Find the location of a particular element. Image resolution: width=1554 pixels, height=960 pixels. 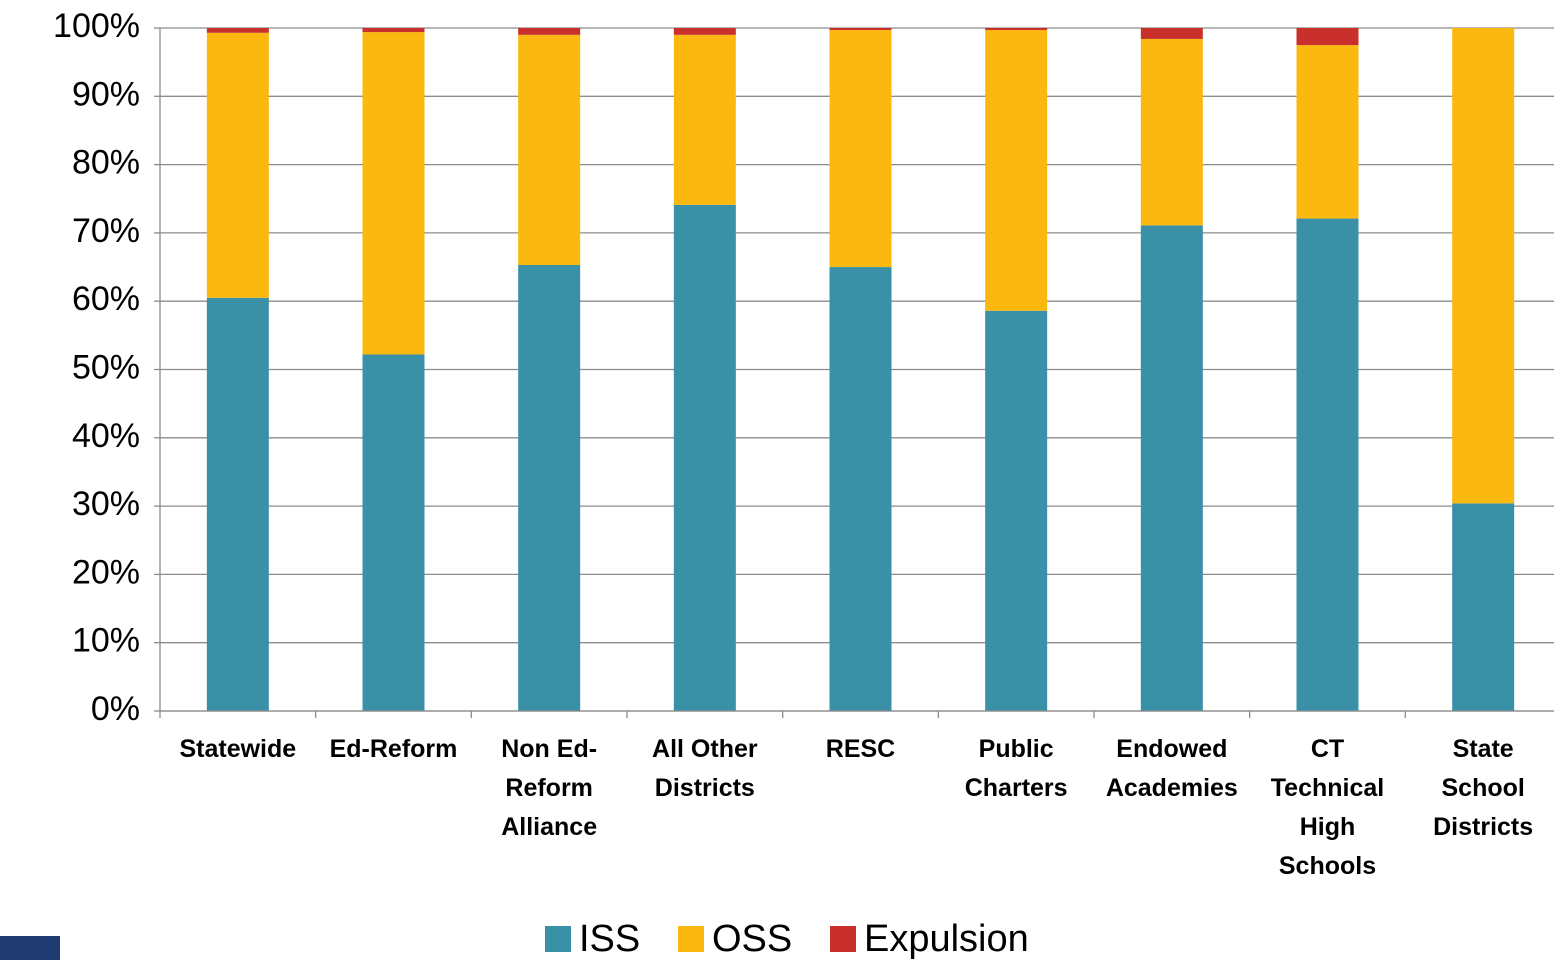

x-tick-label: Endowed Academies is located at coordinates (1171, 768).